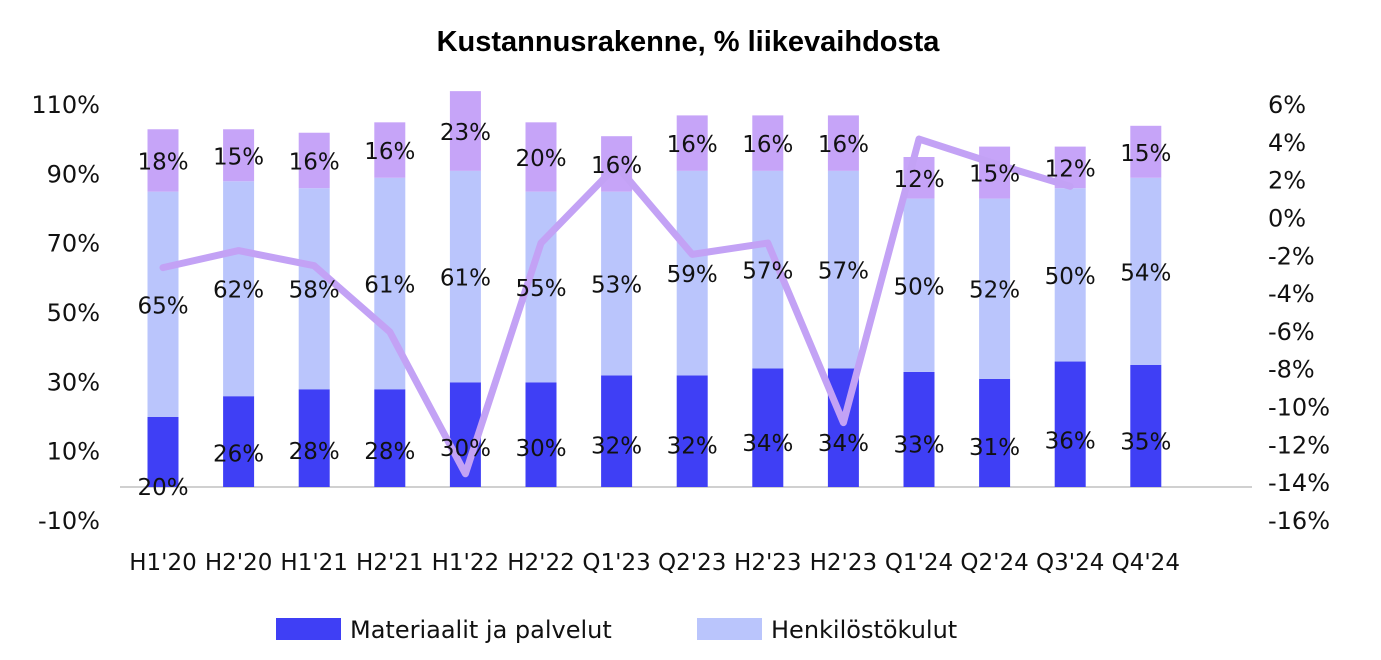 This screenshot has width=1381, height=660. What do you see at coordinates (918, 445) in the screenshot?
I see `data-label-series-1: 33%` at bounding box center [918, 445].